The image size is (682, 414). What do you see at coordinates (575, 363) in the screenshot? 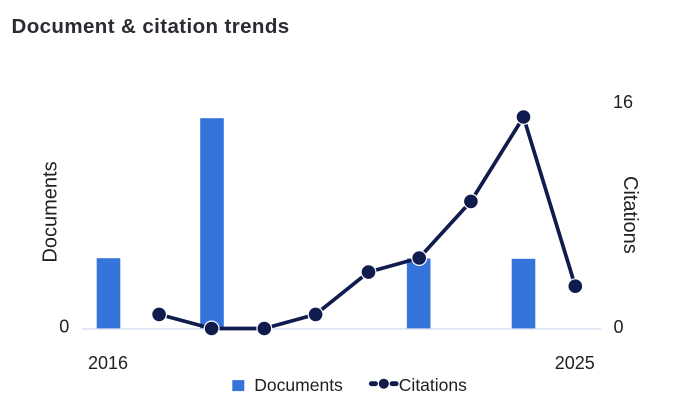
I see `svg-text: 2025` at bounding box center [575, 363].